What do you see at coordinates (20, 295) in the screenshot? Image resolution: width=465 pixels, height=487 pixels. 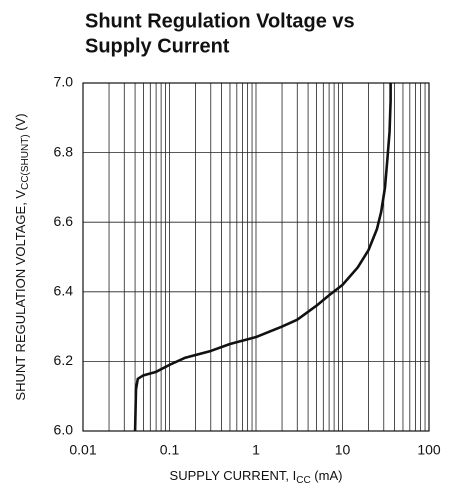 I see `y-axis-label-text: SHUNT REGULATION VOLTAGE, V` at bounding box center [20, 295].